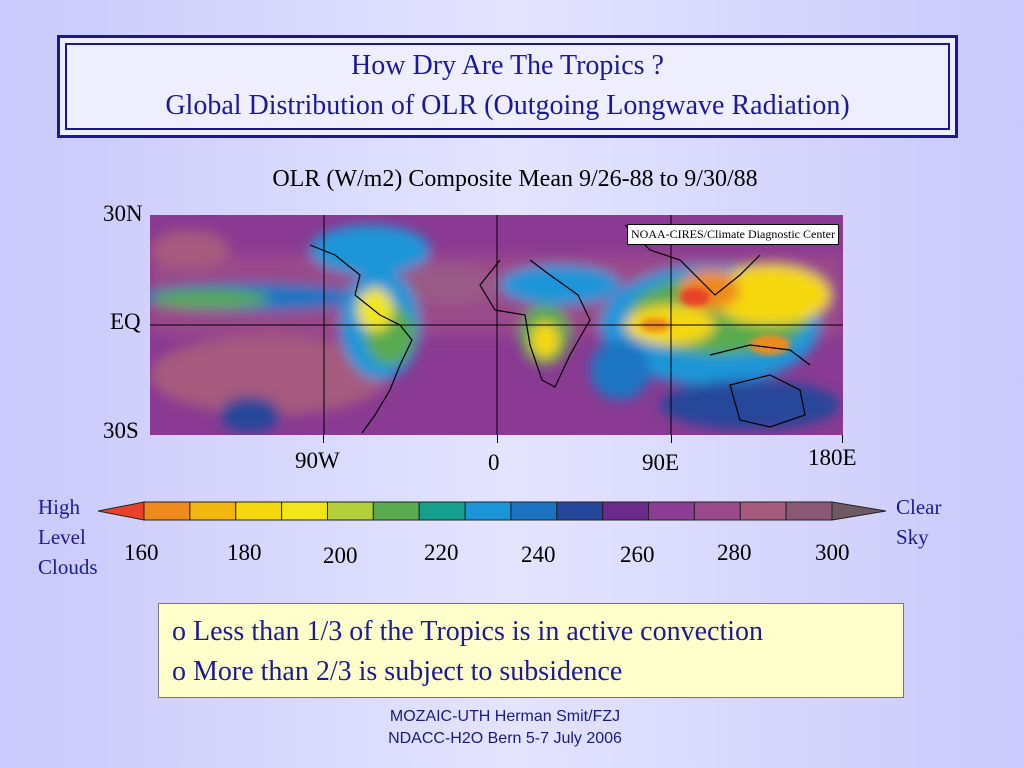 The height and width of the screenshot is (768, 1024). Describe the element at coordinates (505, 738) in the screenshot. I see `footer-line-2: NDACC-H2O Bern 5-7 July 2006` at that location.